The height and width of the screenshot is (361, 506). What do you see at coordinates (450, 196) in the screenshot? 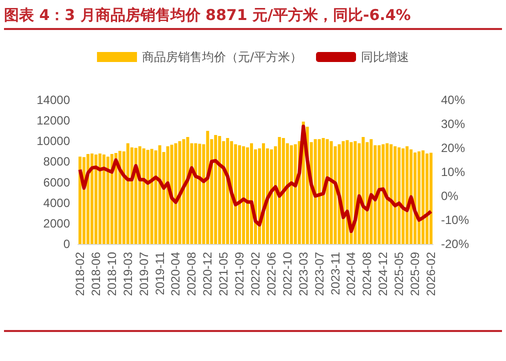
I see `y2-tick-label: 0%` at bounding box center [450, 196].